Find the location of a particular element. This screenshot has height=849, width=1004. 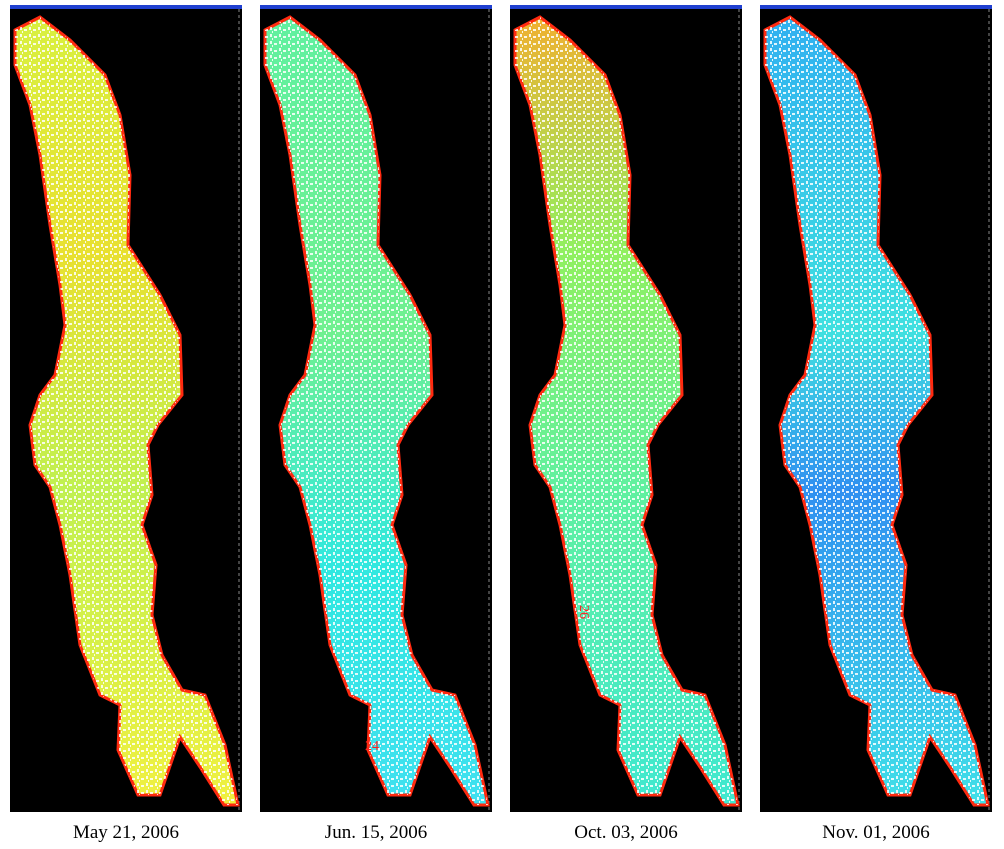

panel-caption: Nov. 01, 2006 is located at coordinates (876, 832).